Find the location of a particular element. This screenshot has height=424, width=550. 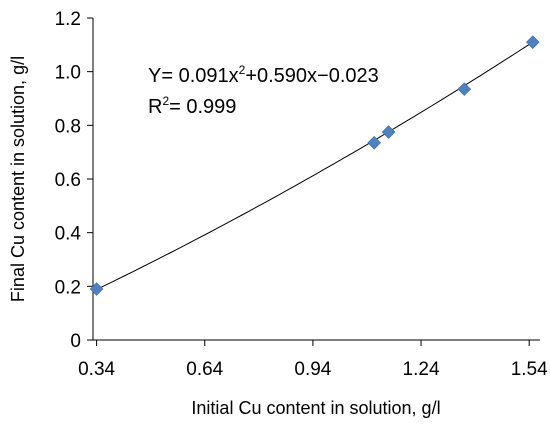

y-ticks: 0 0.2 0.4 0.6 0.8 1.0 1.2 is located at coordinates (74, 180).